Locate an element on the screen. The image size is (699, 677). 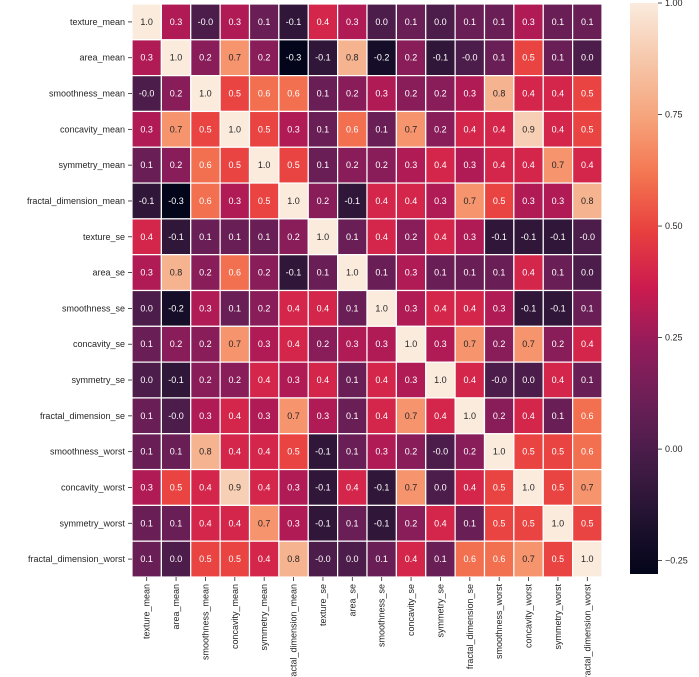
row-label: smoothness_mean is located at coordinates (87, 94).